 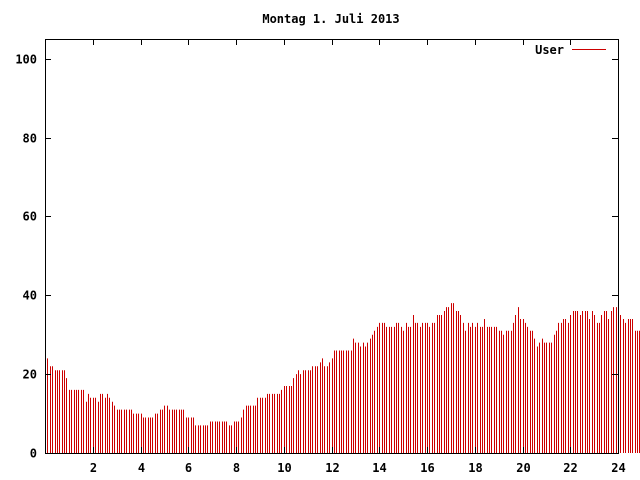 What do you see at coordinates (523, 468) in the screenshot?
I see `x-tick-label: 20` at bounding box center [523, 468].